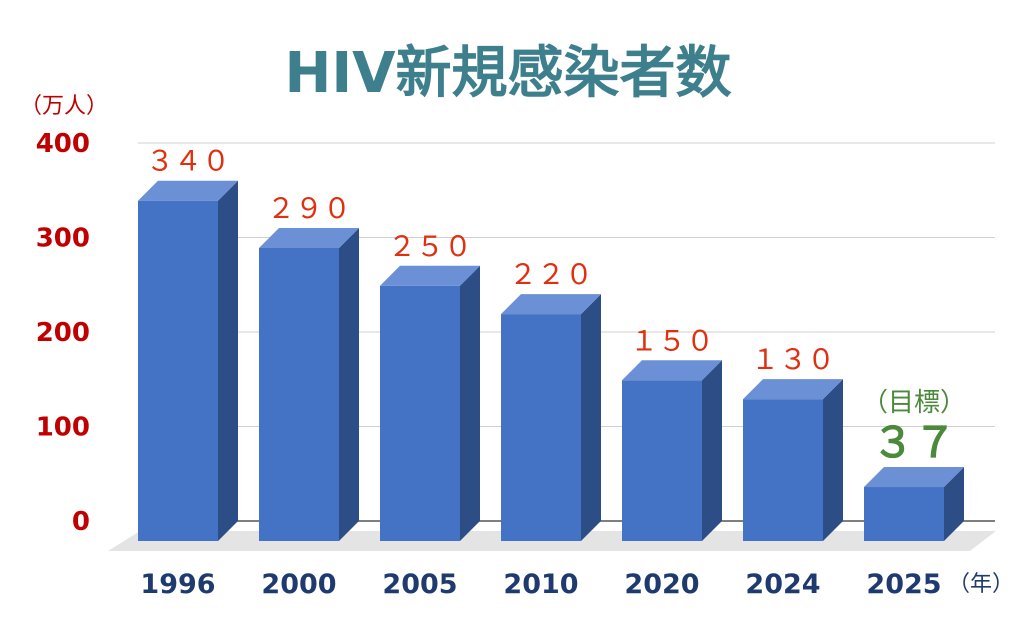  Describe the element at coordinates (177, 584) in the screenshot. I see `x-tick-label: 1996` at that location.